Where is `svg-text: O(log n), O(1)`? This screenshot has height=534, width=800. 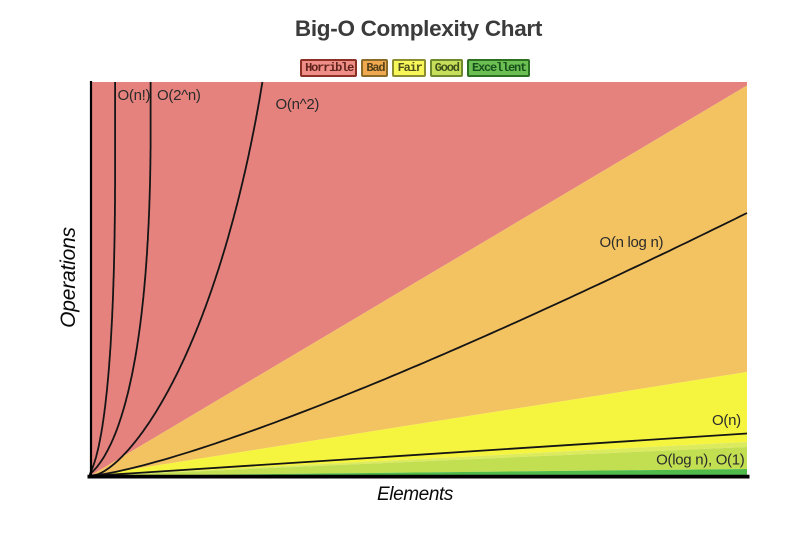 svg-text: O(log n), O(1) is located at coordinates (700, 460).